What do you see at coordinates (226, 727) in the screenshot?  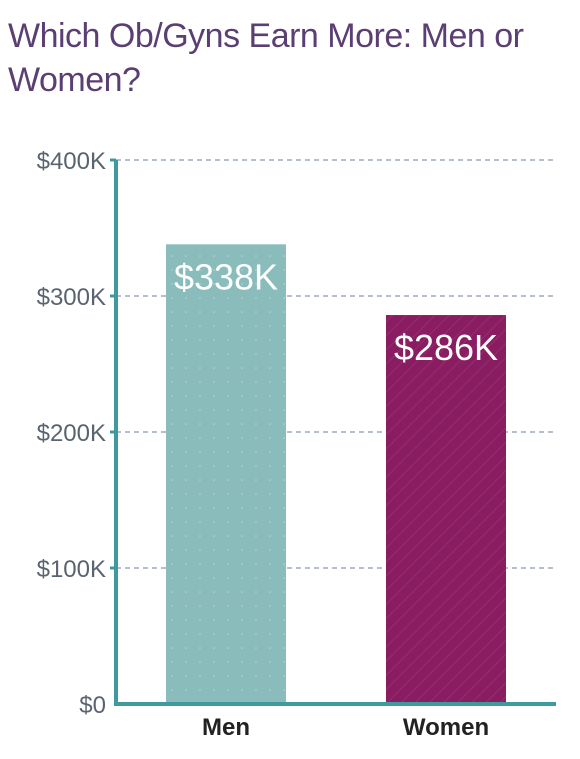 I see `x-category-label: Men` at bounding box center [226, 727].